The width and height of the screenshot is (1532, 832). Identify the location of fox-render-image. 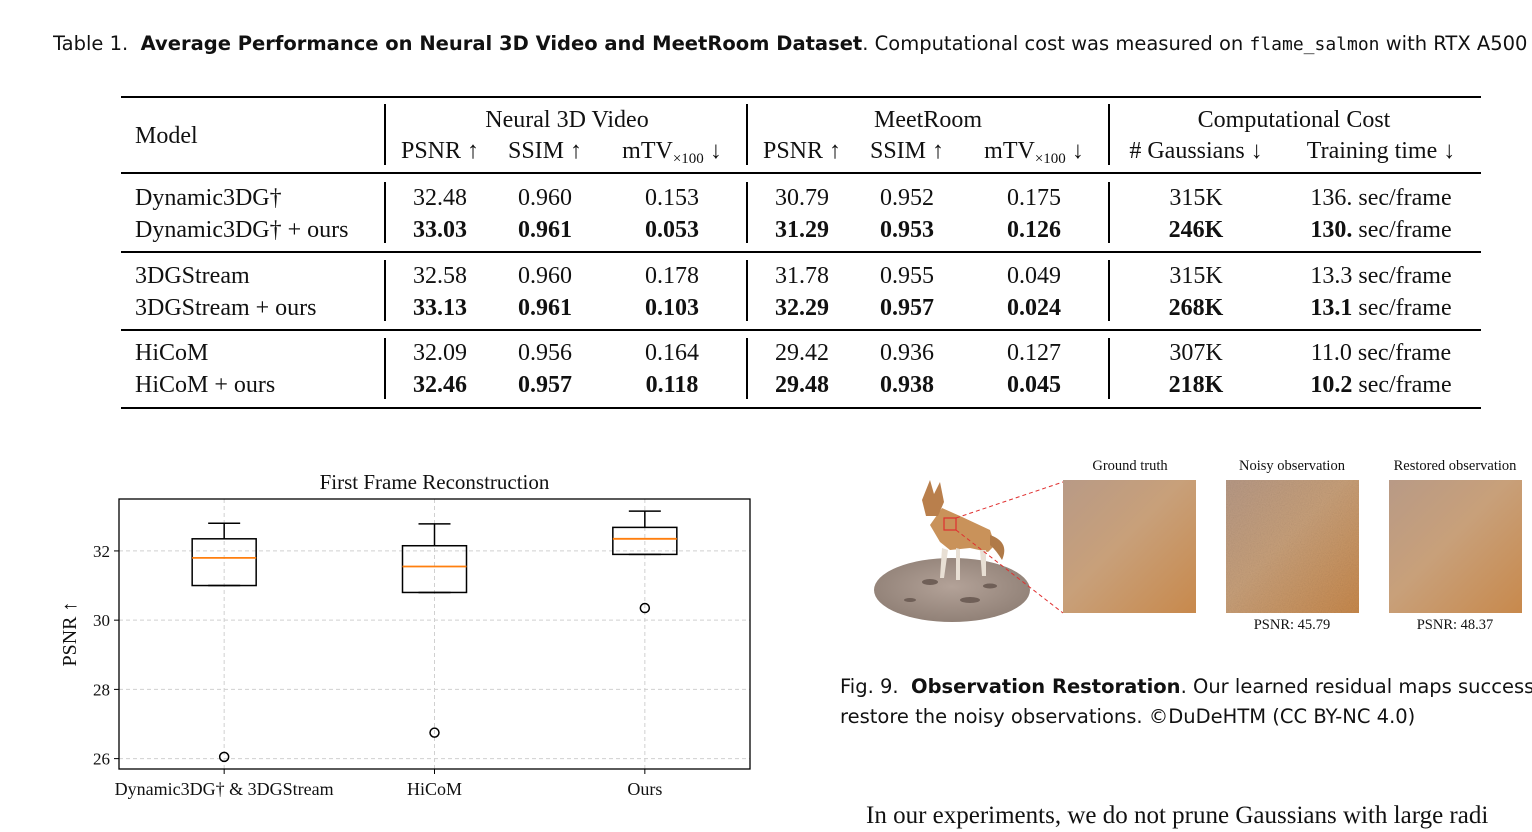
(969, 551).